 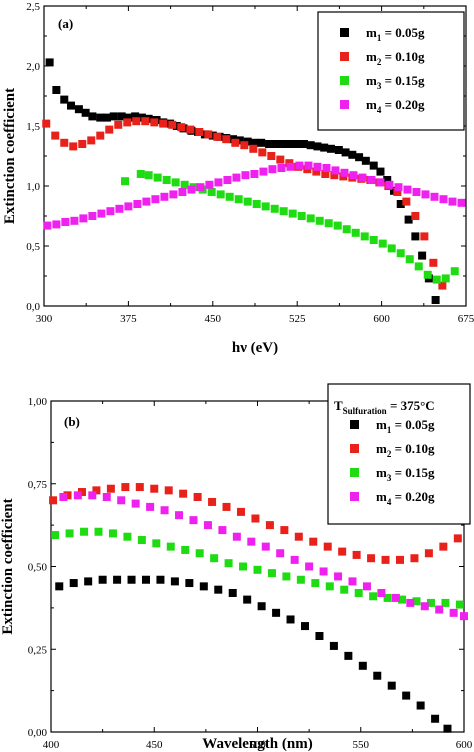 I want to click on legend-title-main: T, so click(x=338, y=405).